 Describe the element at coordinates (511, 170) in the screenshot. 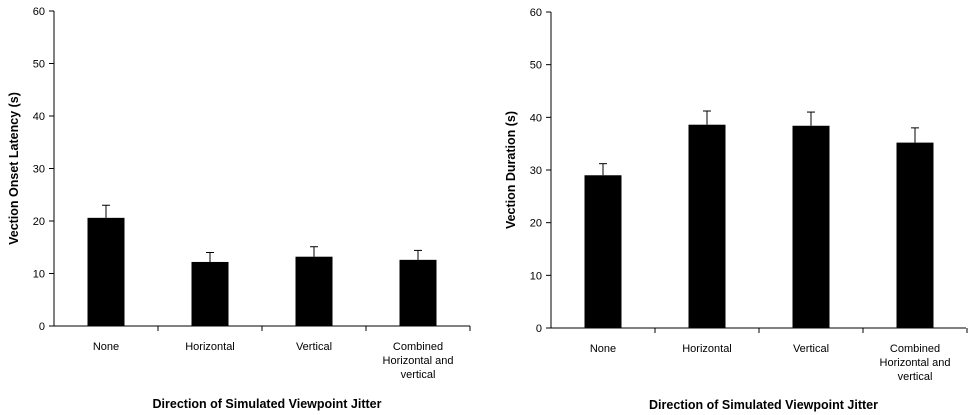

I see `y-axis-title: Vection Duration (s)` at that location.